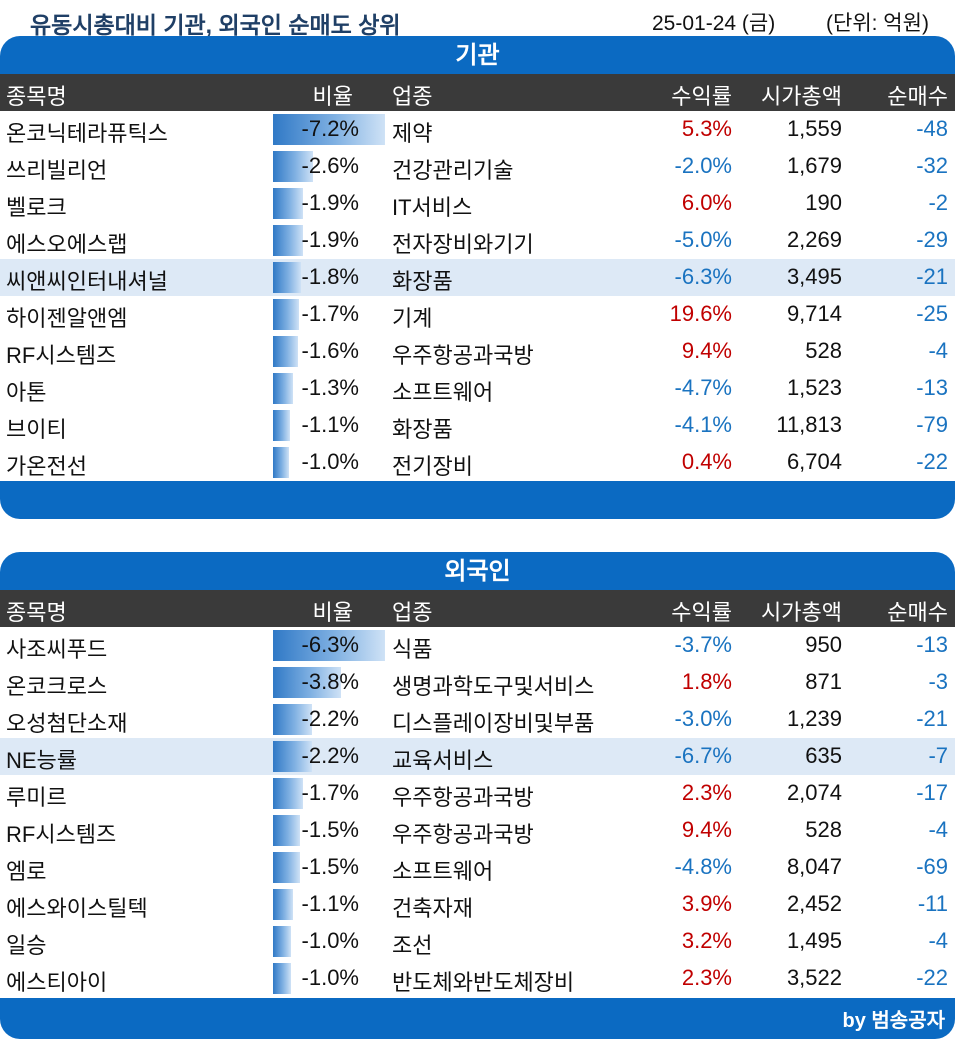 The height and width of the screenshot is (1039, 955). What do you see at coordinates (932, 977) in the screenshot?
I see `net-buy: -22` at bounding box center [932, 977].